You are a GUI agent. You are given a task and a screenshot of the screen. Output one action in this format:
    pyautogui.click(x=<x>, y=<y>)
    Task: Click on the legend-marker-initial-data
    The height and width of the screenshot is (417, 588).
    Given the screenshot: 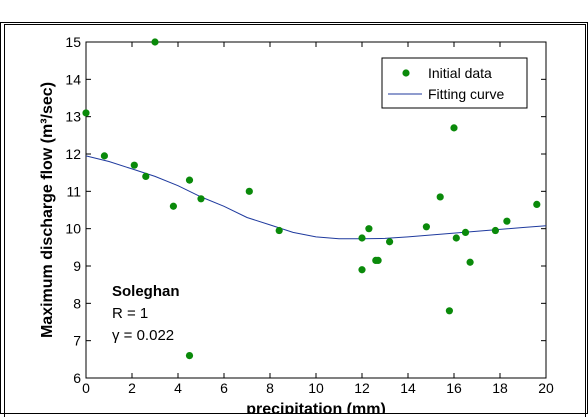 What is the action you would take?
    pyautogui.click(x=406, y=73)
    